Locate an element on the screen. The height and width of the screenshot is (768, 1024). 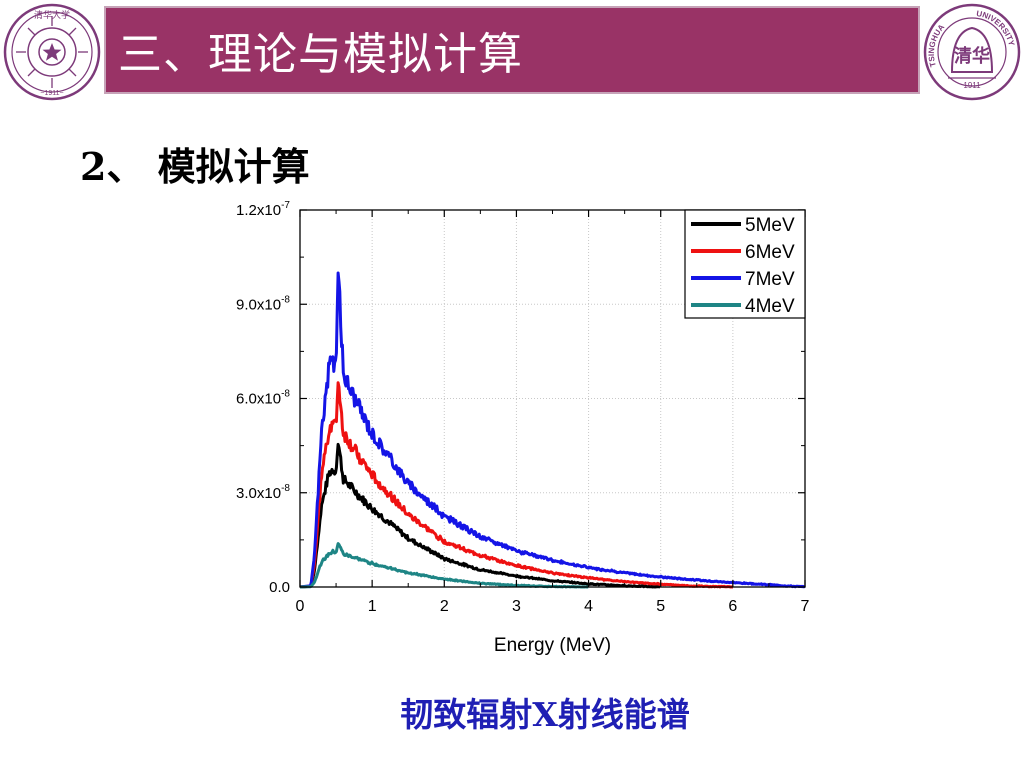
logo-center-text: 清华 is located at coordinates (972, 55).